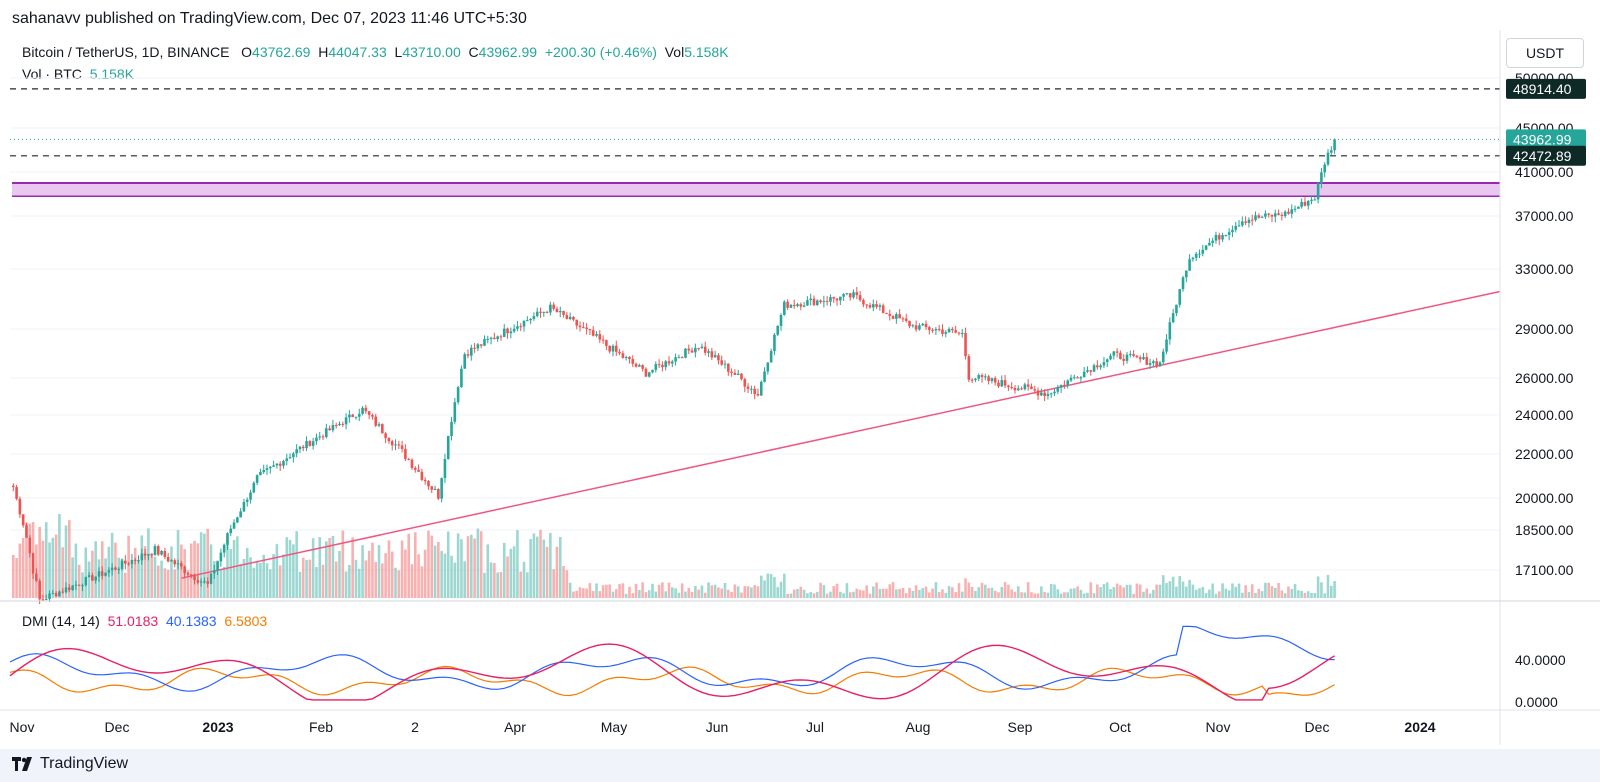  I want to click on dmi-adx-value: 6.5803, so click(246, 621).